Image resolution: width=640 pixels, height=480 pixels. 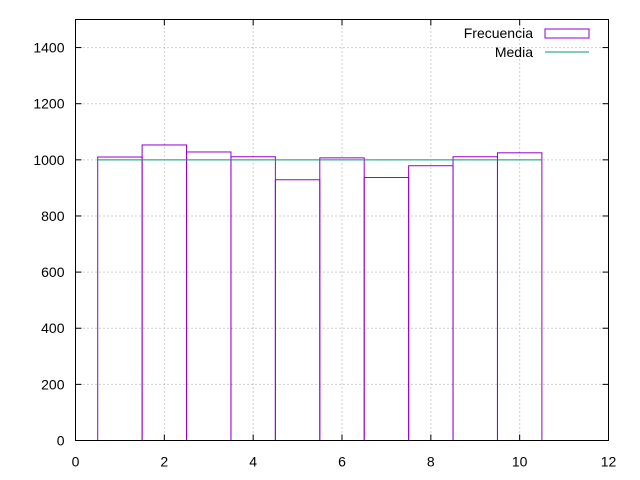 What do you see at coordinates (567, 33) in the screenshot?
I see `legend-swatch-frecuencia` at bounding box center [567, 33].